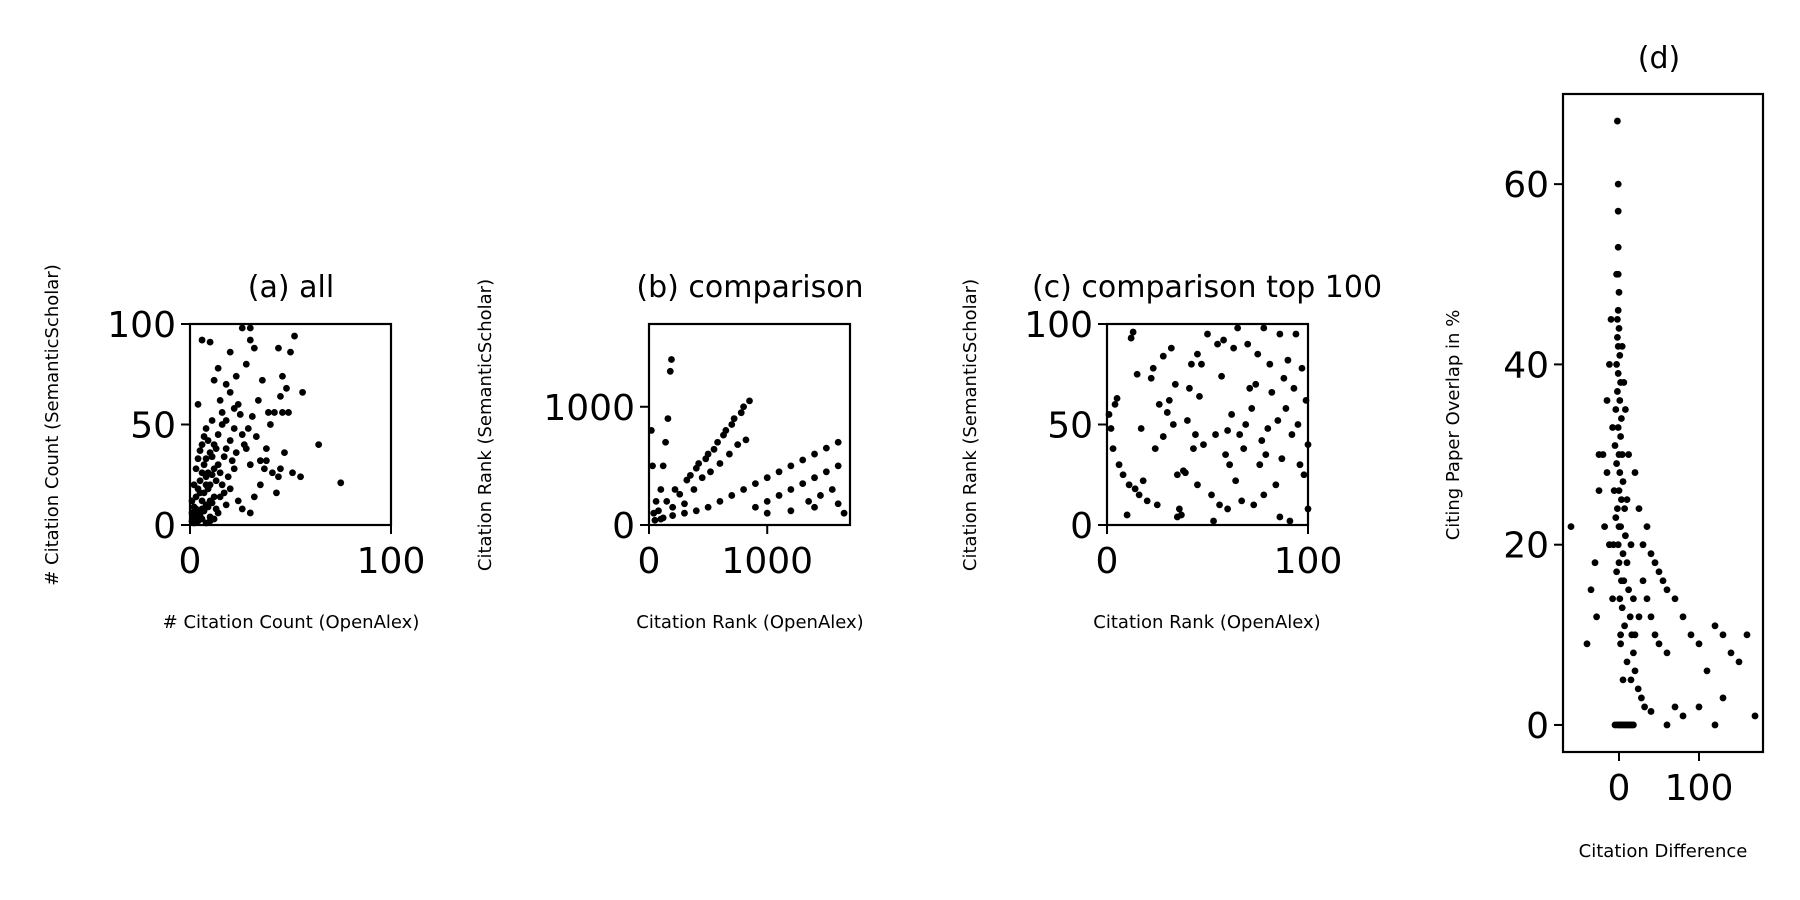 The image size is (1800, 900). What do you see at coordinates (1526, 185) in the screenshot?
I see `panel-d-ytick-label: 60` at bounding box center [1526, 185].